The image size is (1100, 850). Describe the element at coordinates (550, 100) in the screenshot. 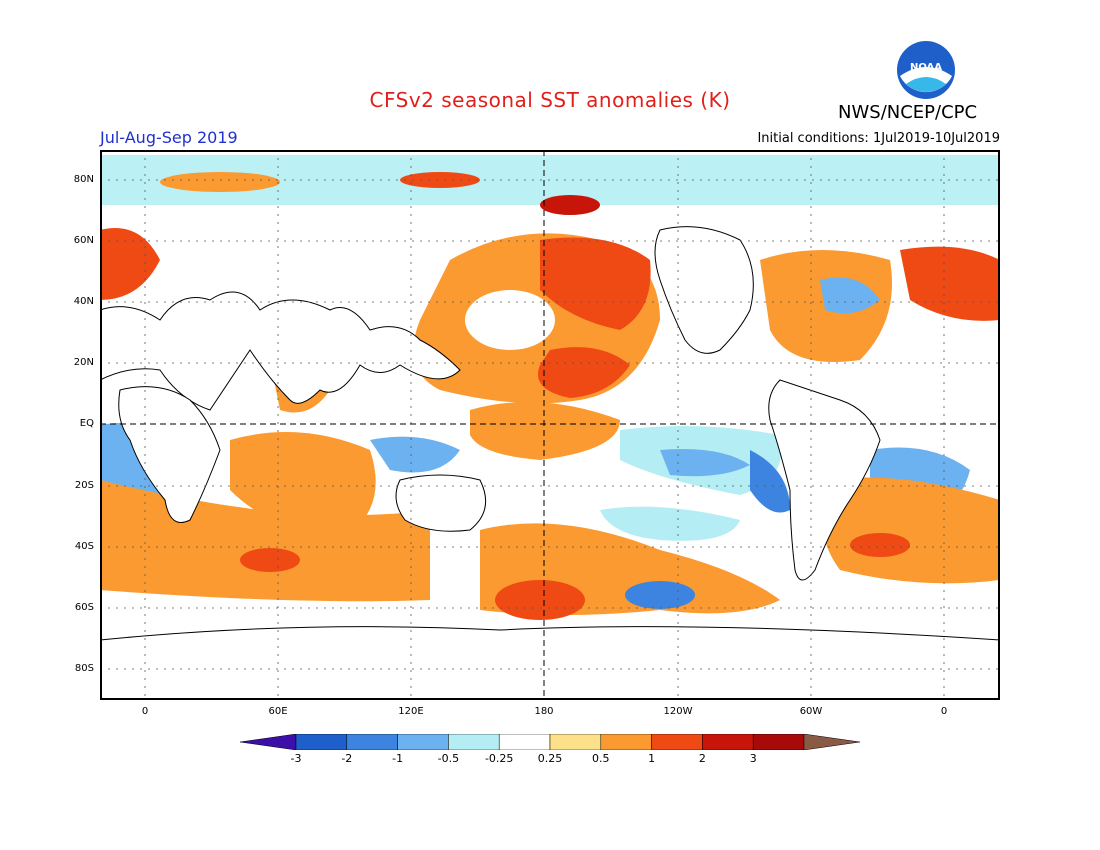

I see `map-title: CFSv2 seasonal SST anomalies (K)` at that location.